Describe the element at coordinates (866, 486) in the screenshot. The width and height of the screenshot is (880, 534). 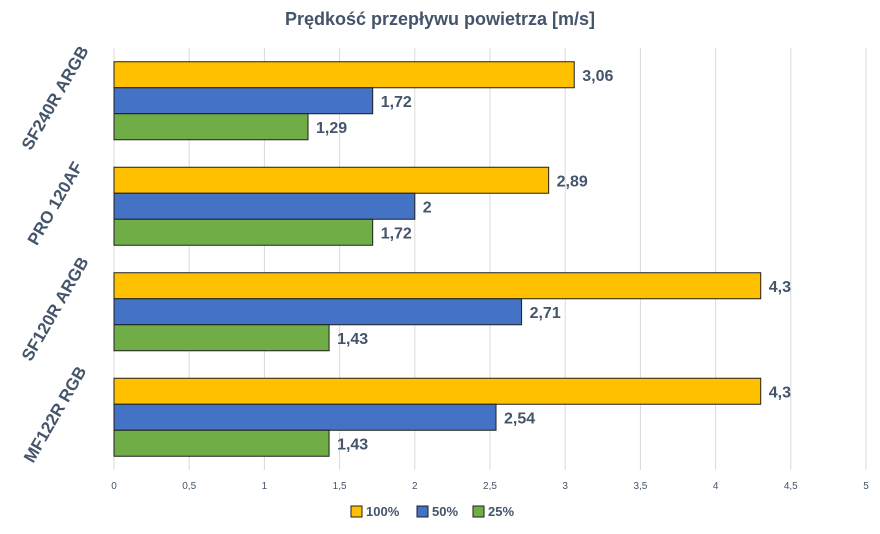
I see `x-tick-label: 5` at that location.